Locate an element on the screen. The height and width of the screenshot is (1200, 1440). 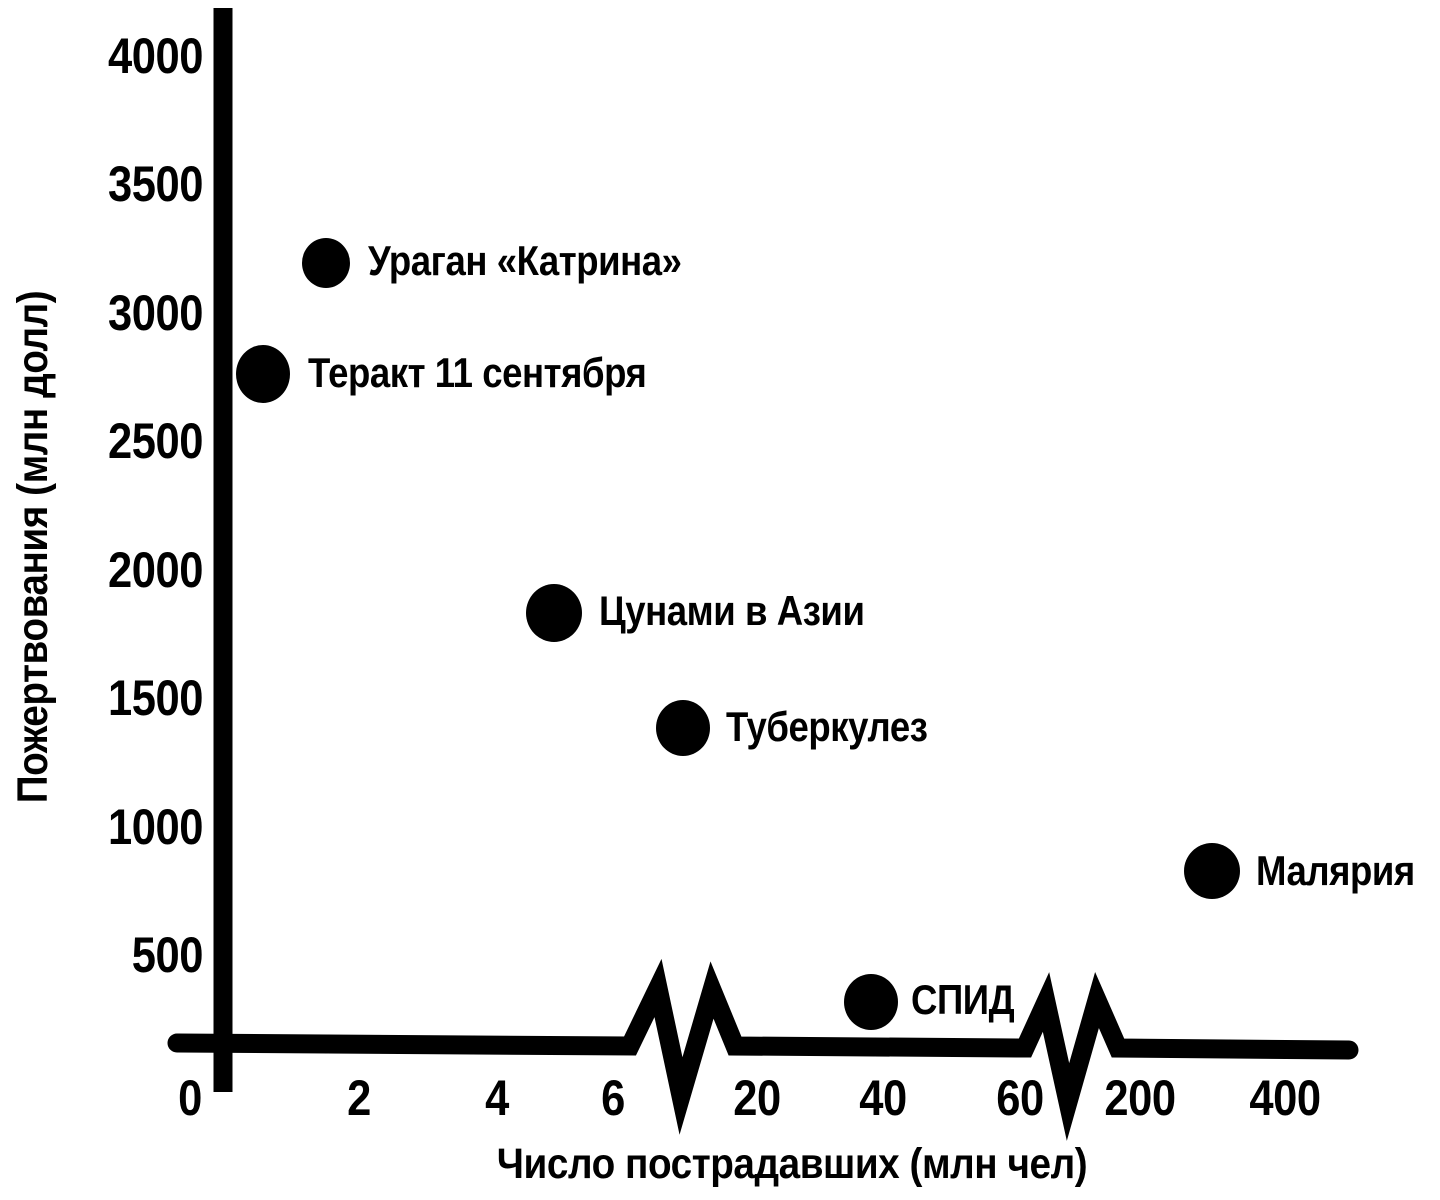
y-axis-title: Пожертвования (млн долл) is located at coordinates (33, 547).